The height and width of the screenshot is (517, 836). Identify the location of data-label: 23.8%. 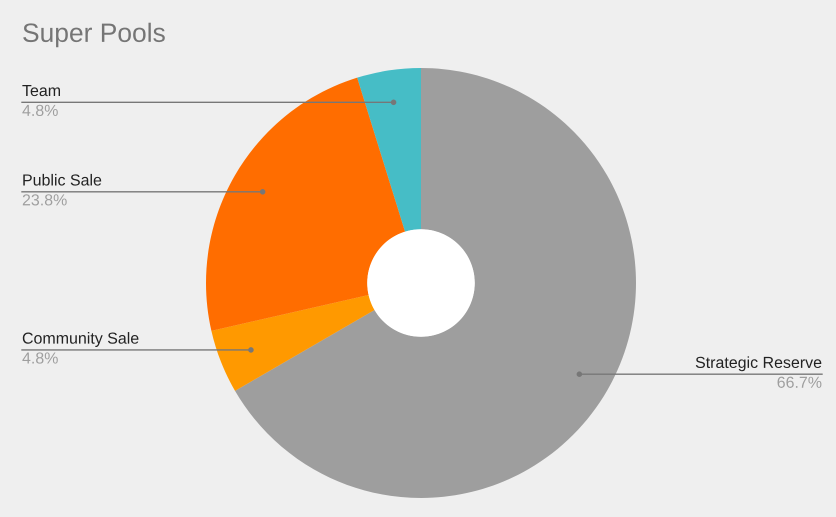
(44, 200).